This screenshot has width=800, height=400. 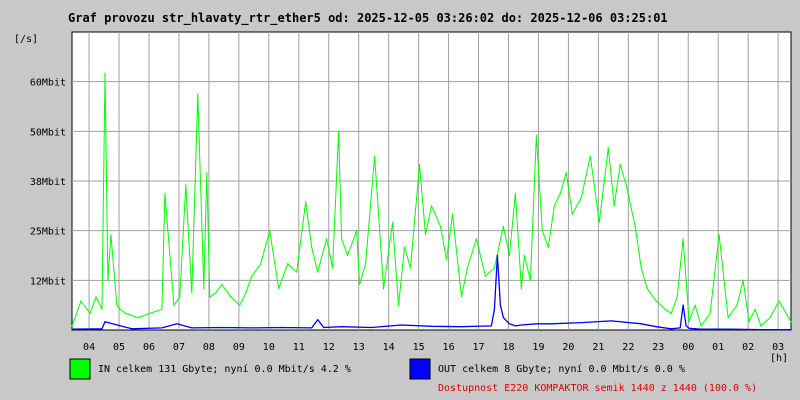 I want to click on x-tick-label: 18, so click(x=508, y=347).